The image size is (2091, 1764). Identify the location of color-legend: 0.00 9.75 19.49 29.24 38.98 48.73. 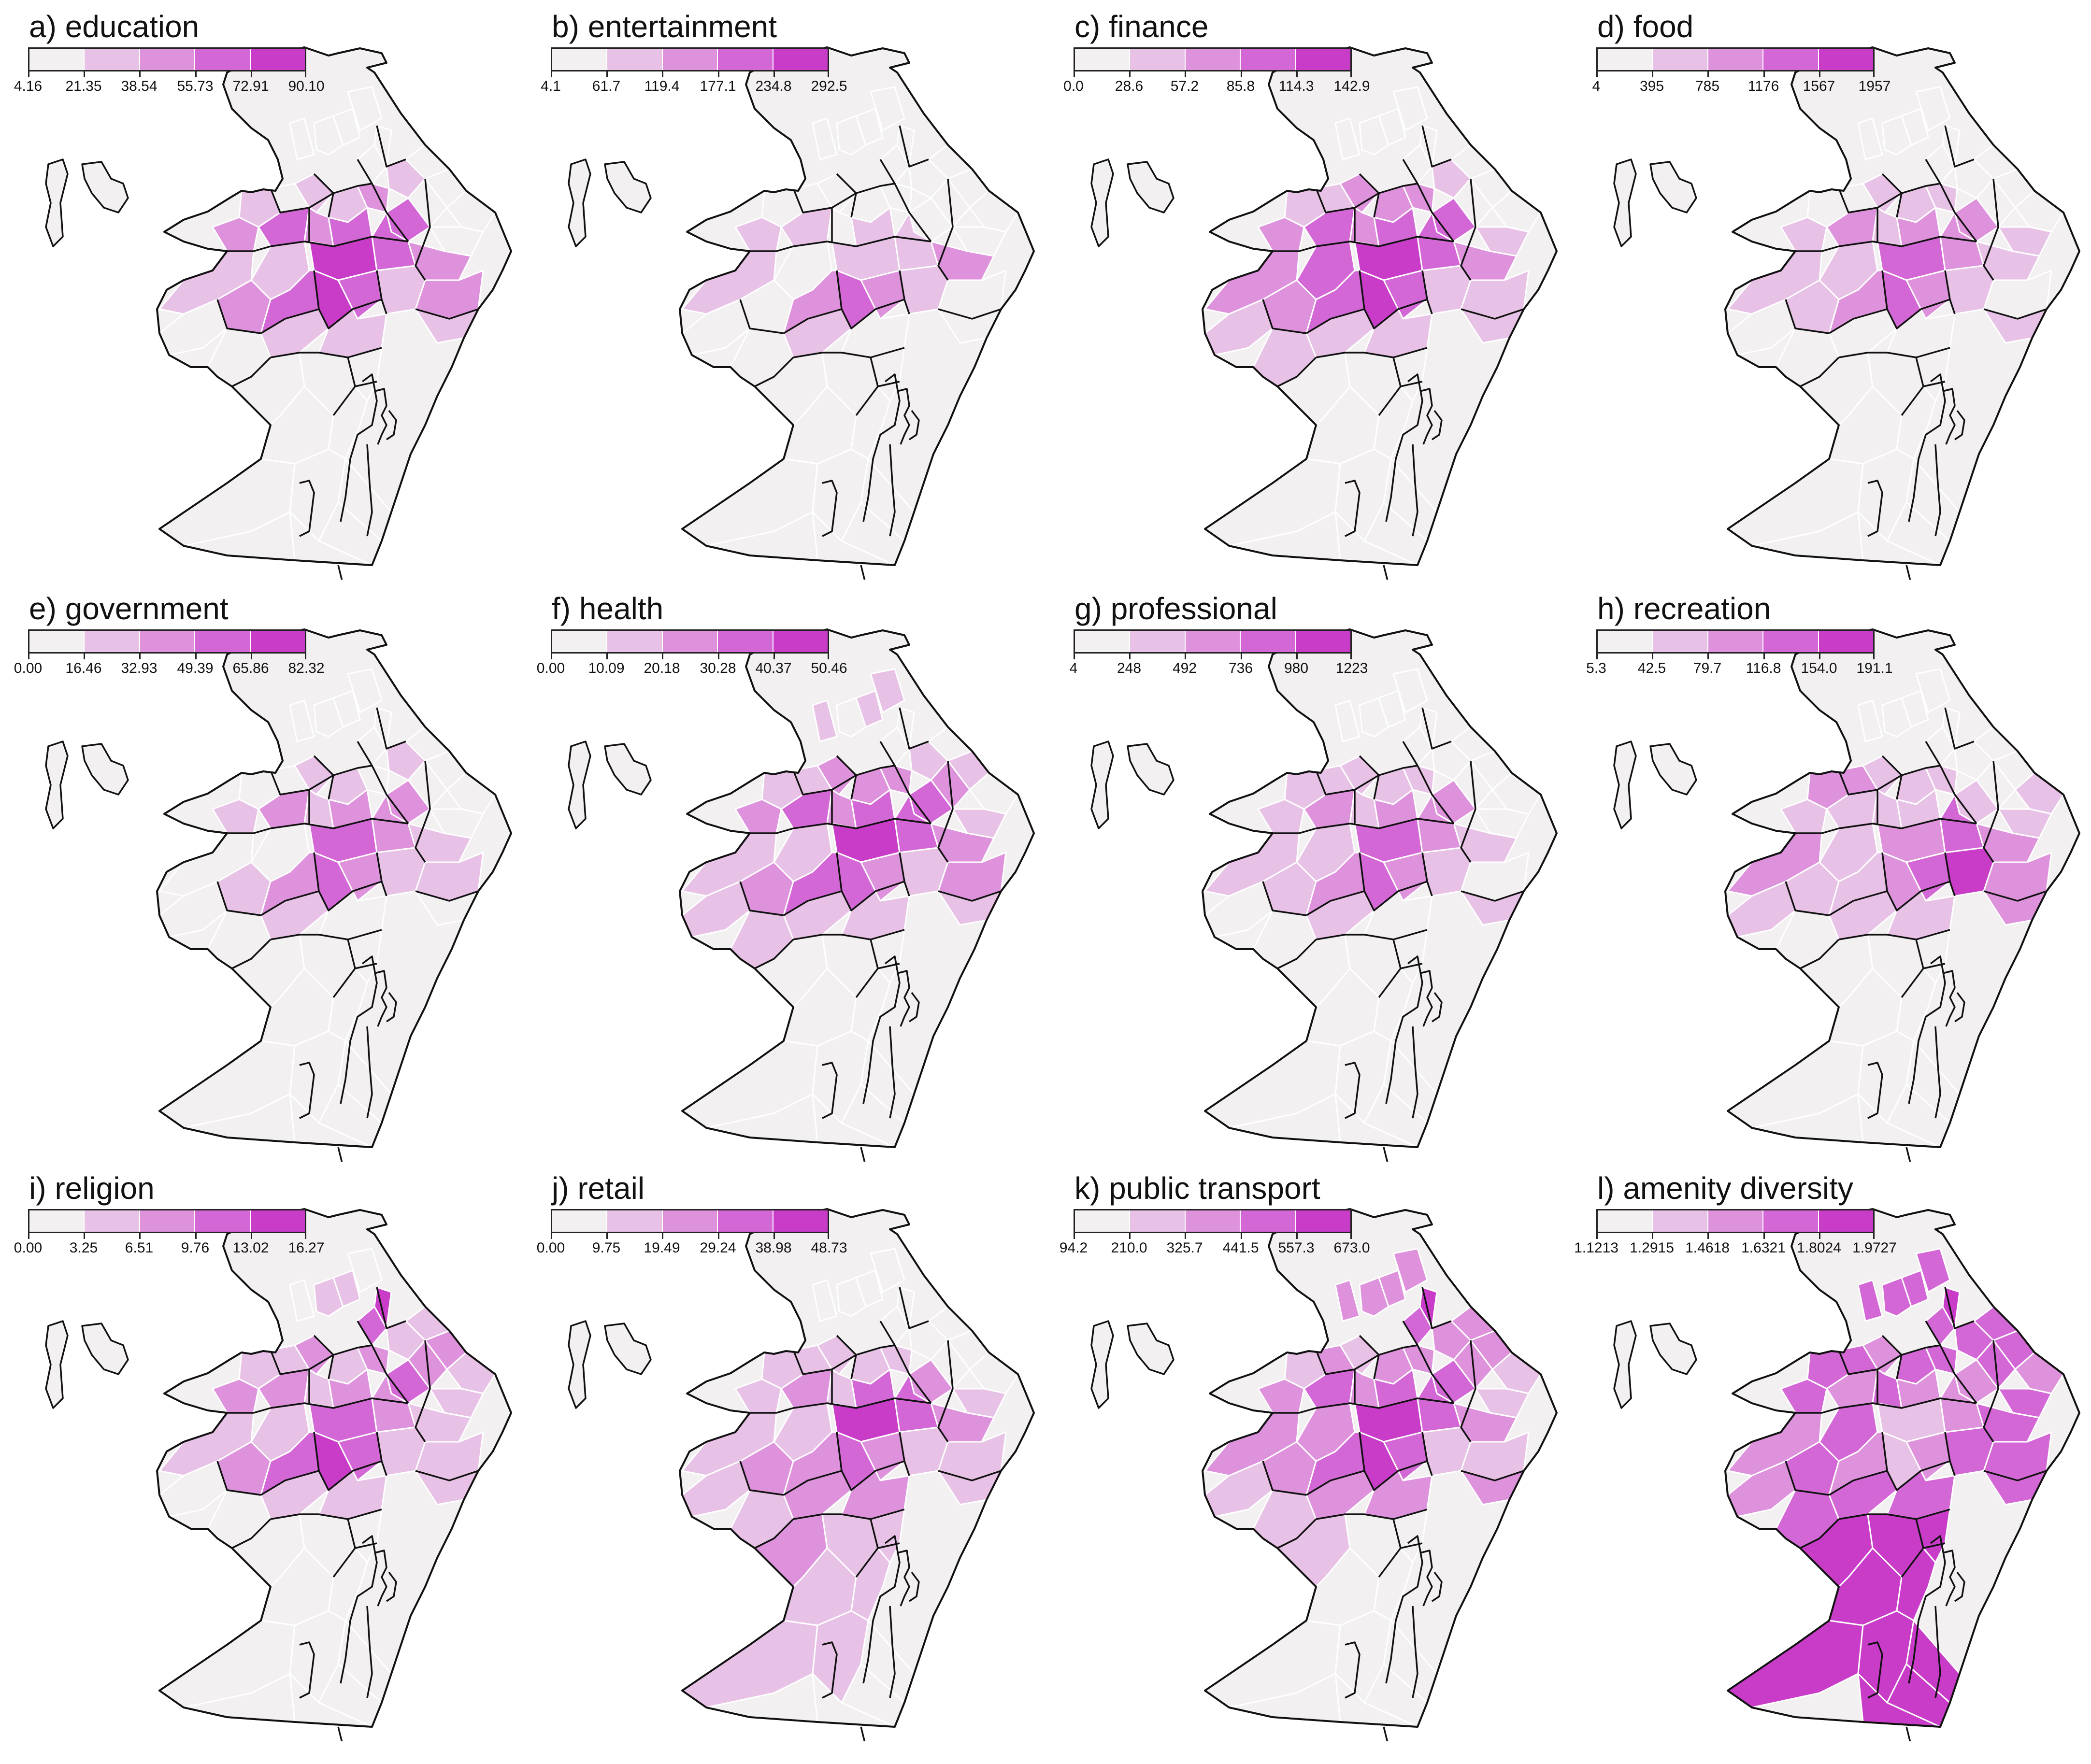
(692, 1232).